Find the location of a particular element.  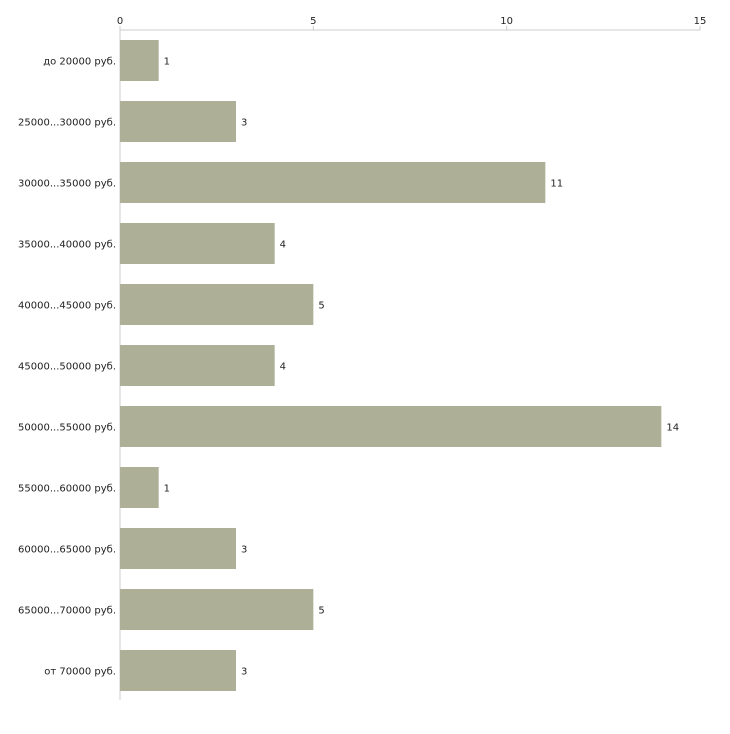

category-label: 25000...30000 руб. is located at coordinates (67, 123).